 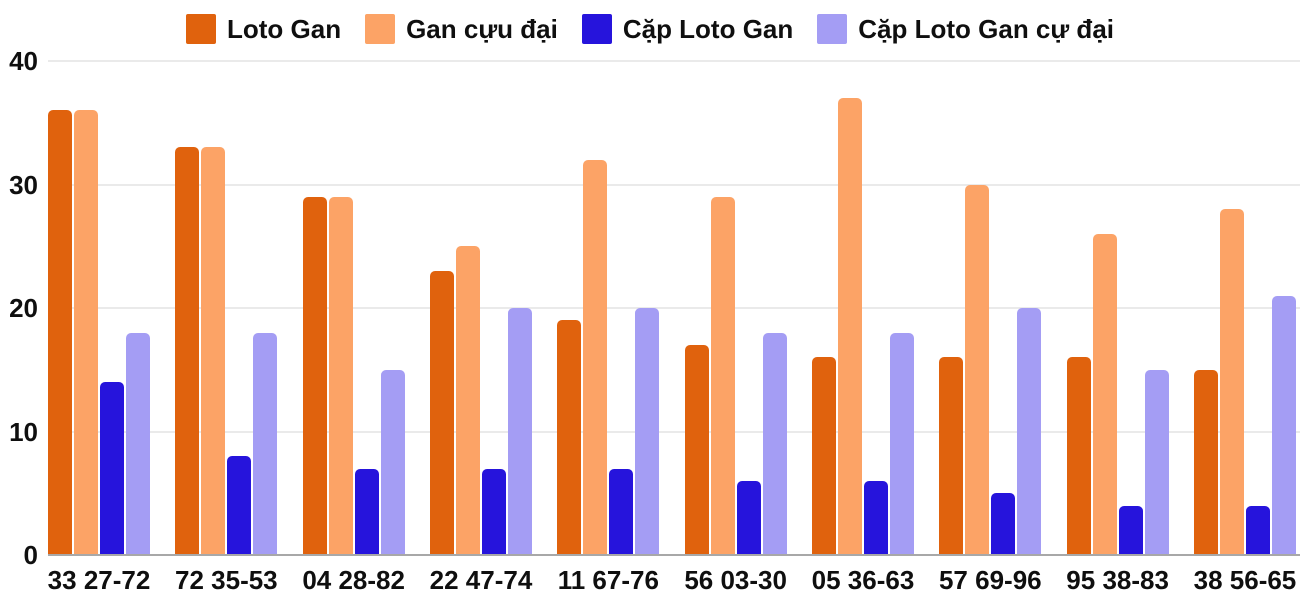 What do you see at coordinates (608, 580) in the screenshot?
I see `x-axis-category-label: 11 67-76` at bounding box center [608, 580].